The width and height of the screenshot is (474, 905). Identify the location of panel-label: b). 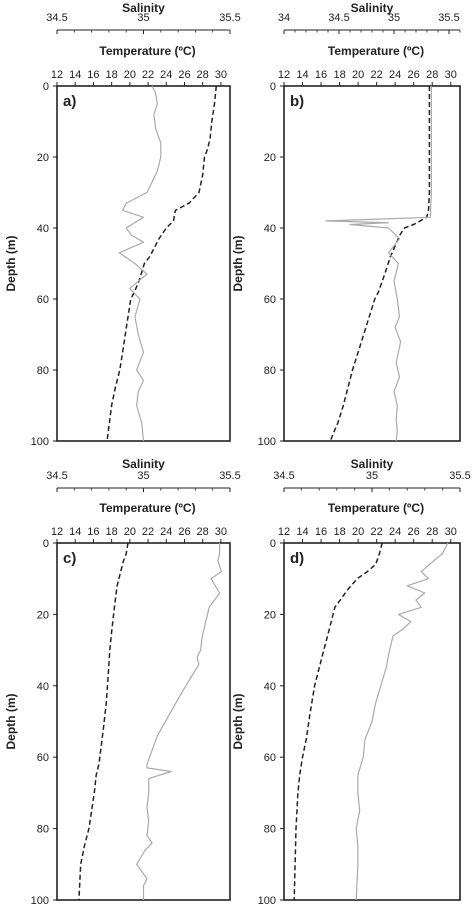
(297, 101).